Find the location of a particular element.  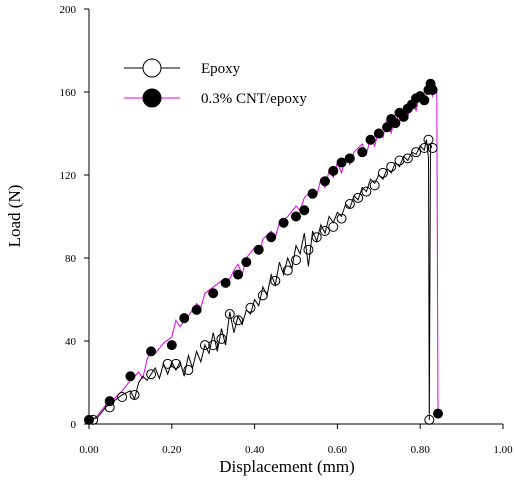

y-tick-label: 0 is located at coordinates (74, 425).